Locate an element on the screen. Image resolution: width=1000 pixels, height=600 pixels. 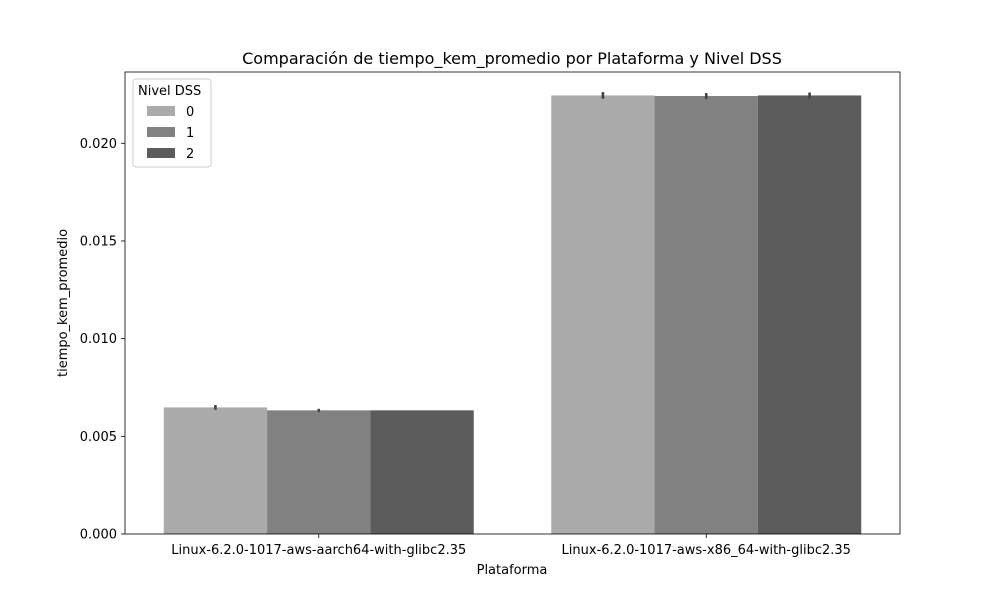
y-tick-label: 0.010 is located at coordinates (98, 339).